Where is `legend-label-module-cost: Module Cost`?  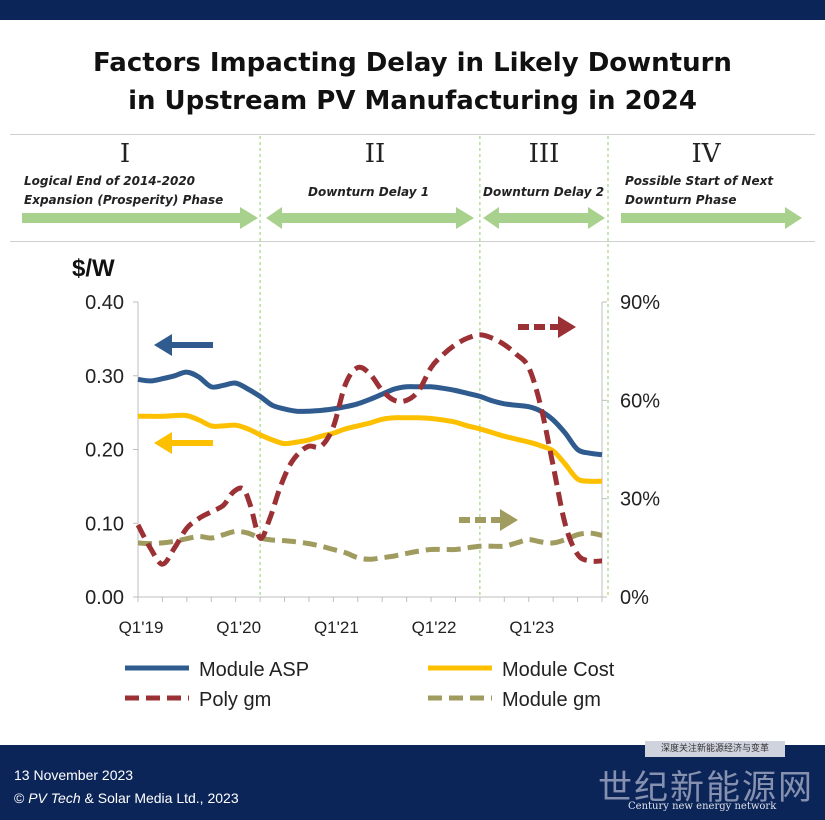
legend-label-module-cost: Module Cost is located at coordinates (558, 670).